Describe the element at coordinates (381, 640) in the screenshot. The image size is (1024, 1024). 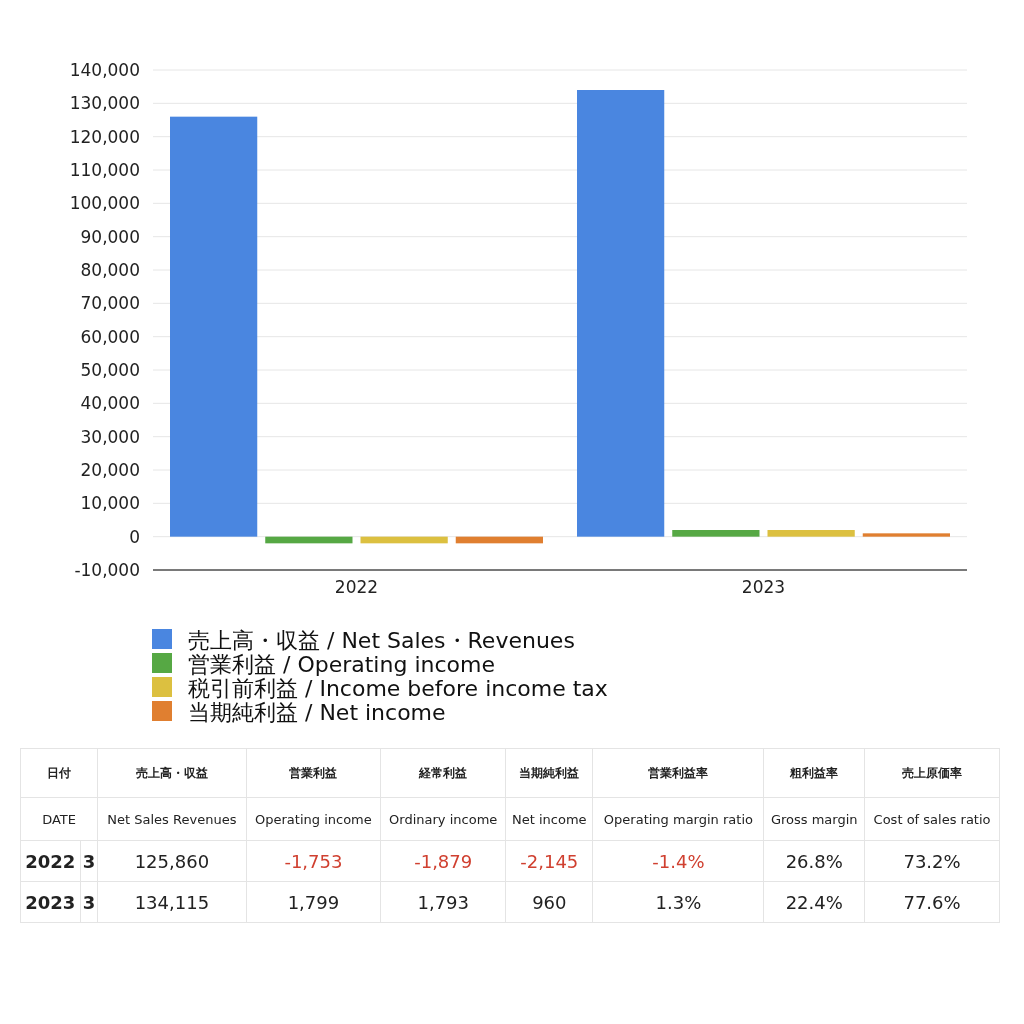
I see `legend-label: 売上高・収益 / Net Sales・Revenues` at that location.